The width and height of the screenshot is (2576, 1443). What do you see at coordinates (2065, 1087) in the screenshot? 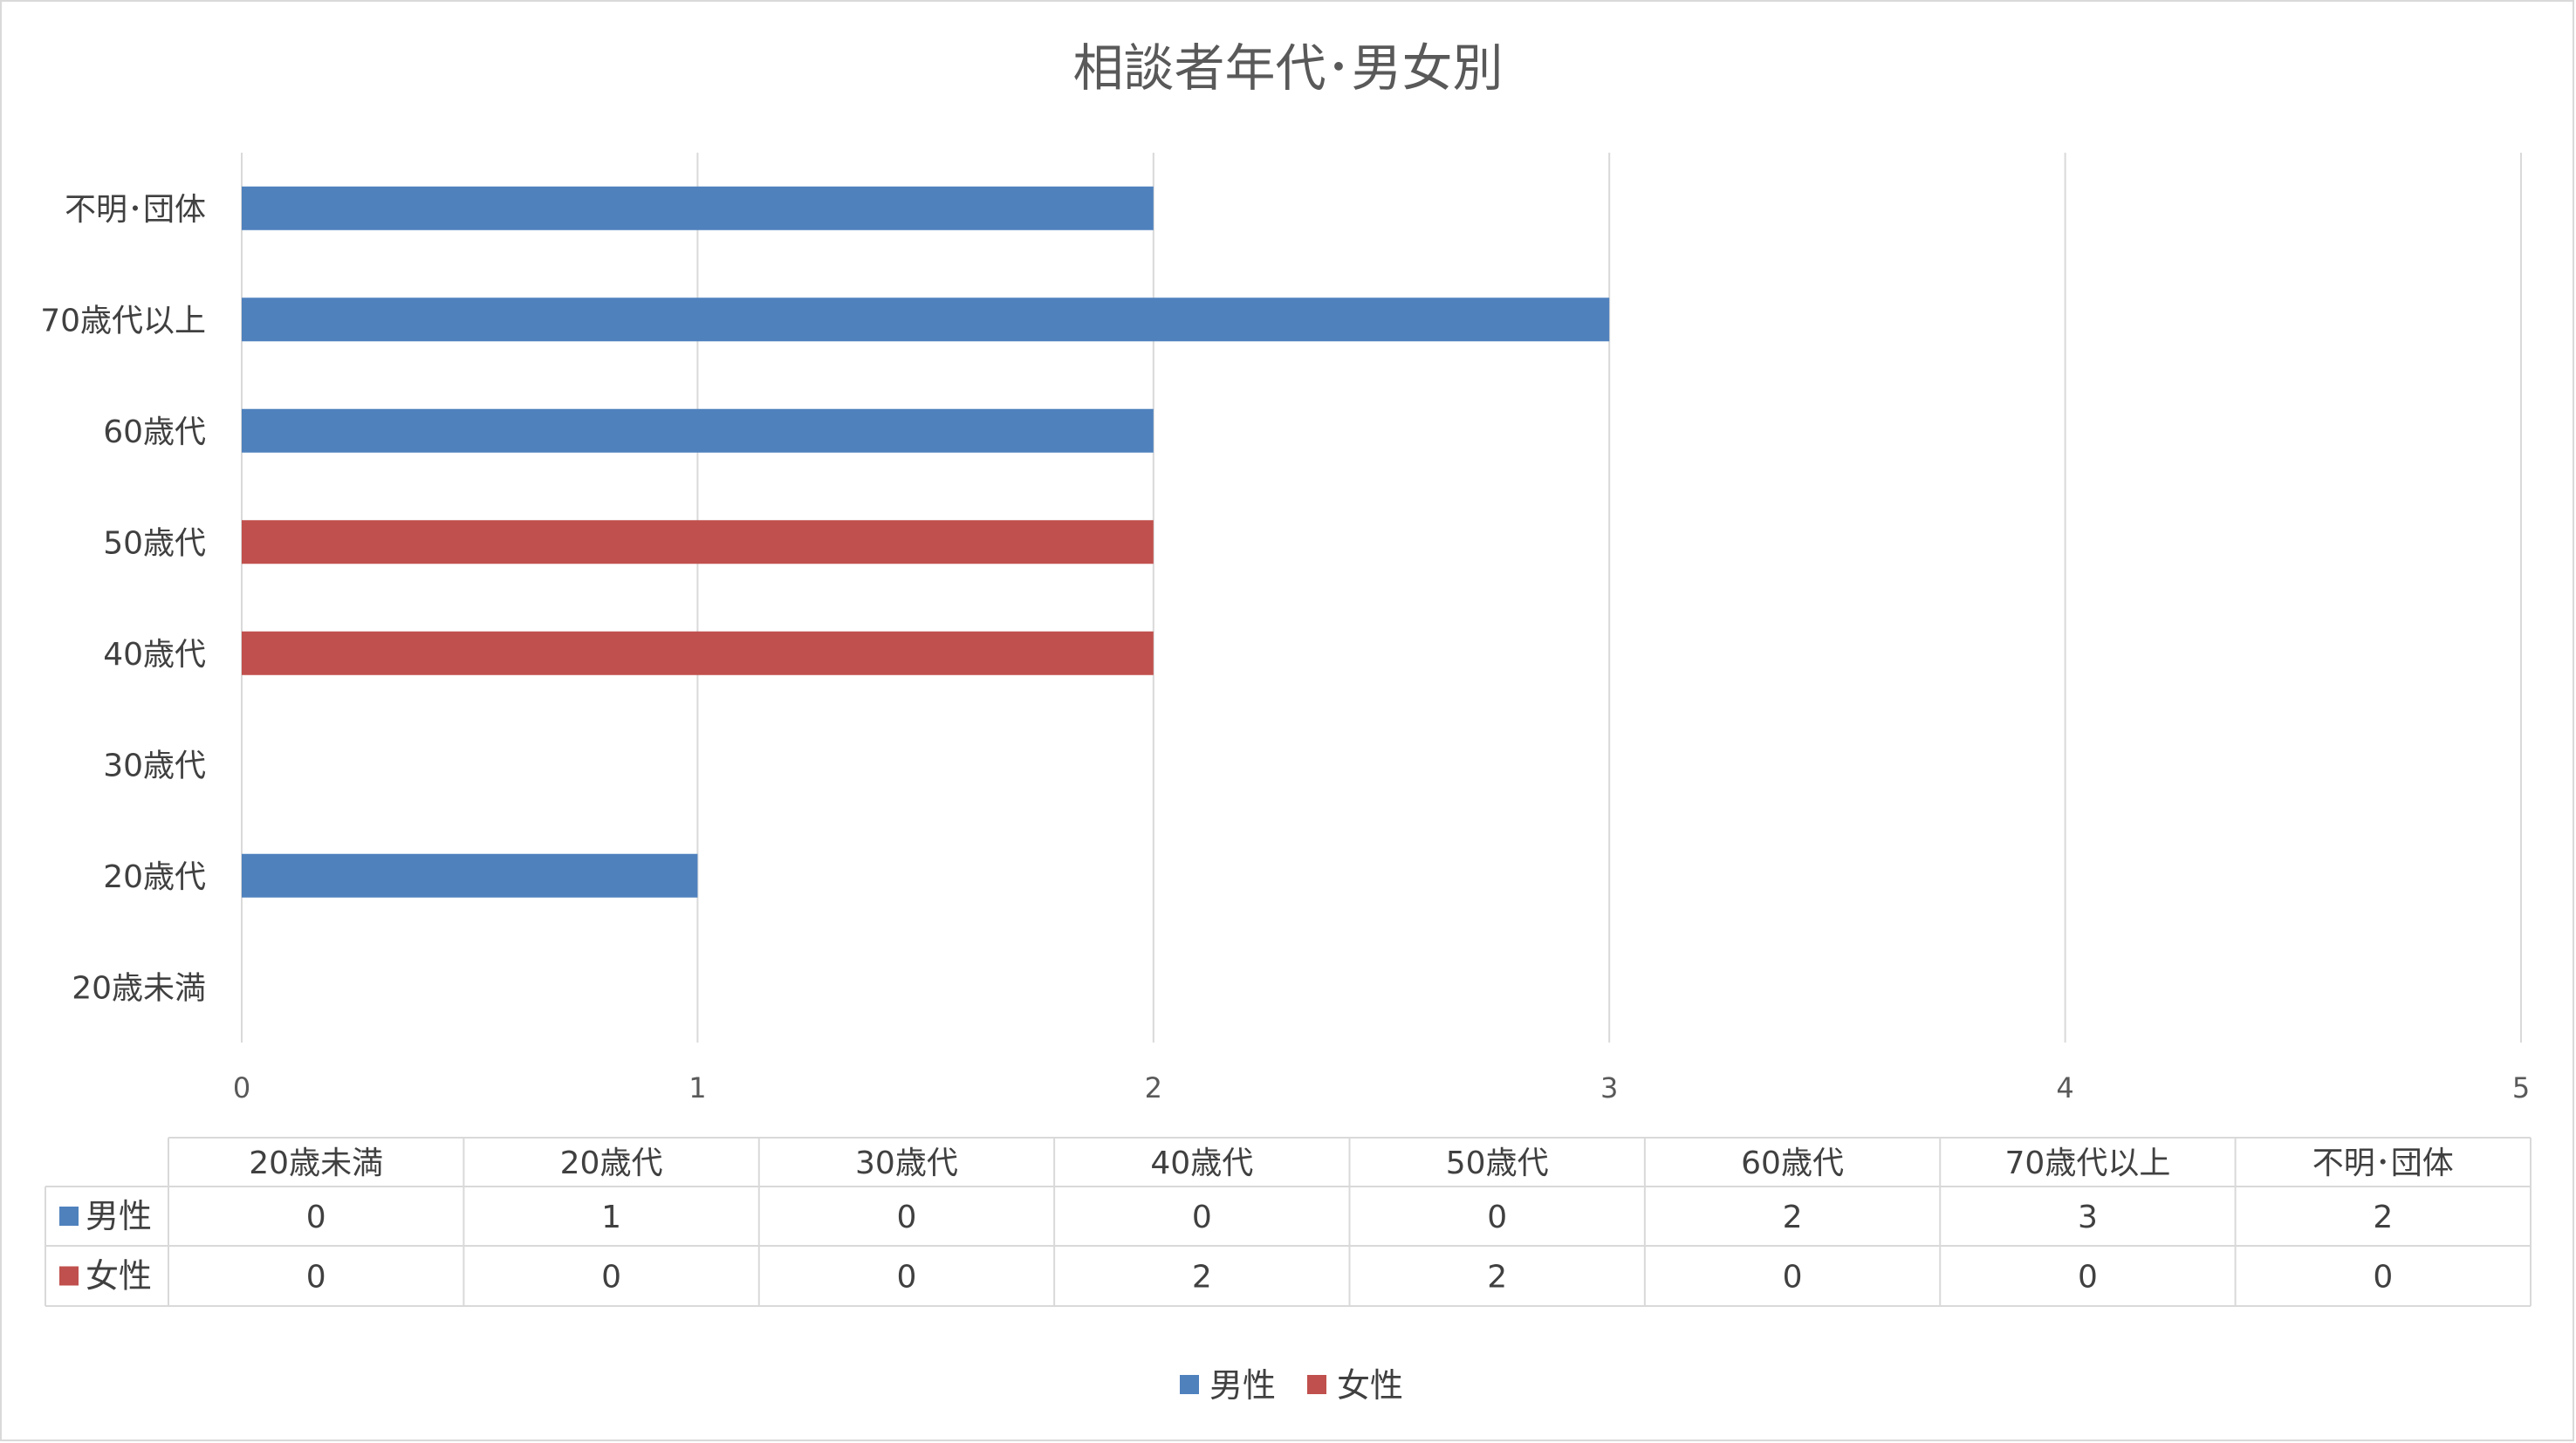
I see `x-tick-label: 4` at bounding box center [2065, 1087].